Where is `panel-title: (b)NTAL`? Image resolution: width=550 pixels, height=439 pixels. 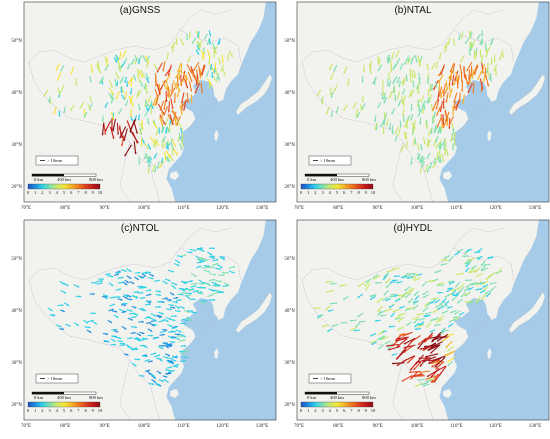
panel-title: (b)NTAL is located at coordinates (412, 10).